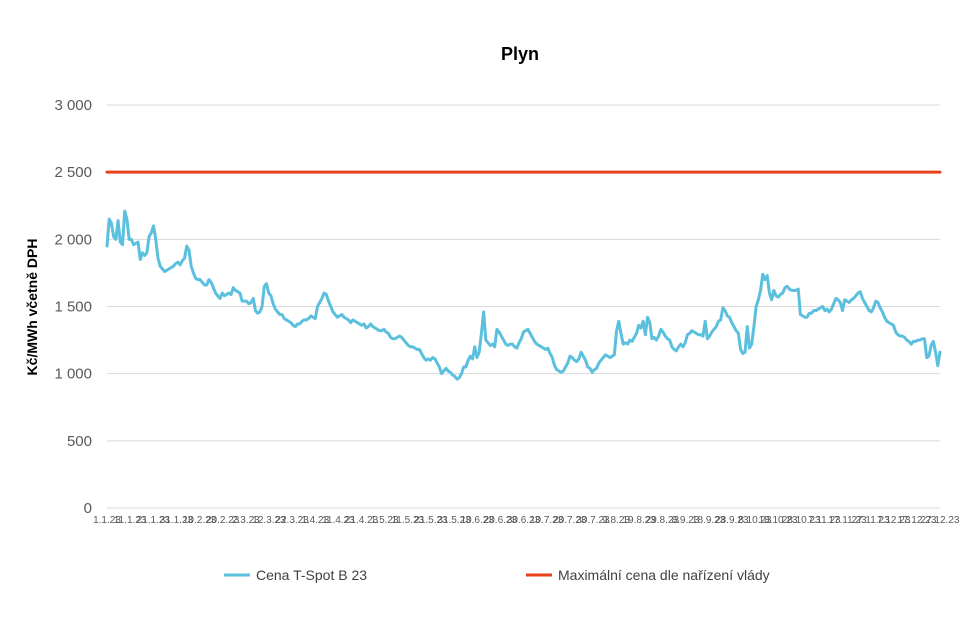 The image size is (976, 631). What do you see at coordinates (32, 307) in the screenshot?
I see `y-axis-label: Kč/MWh včetně DPH` at bounding box center [32, 307].